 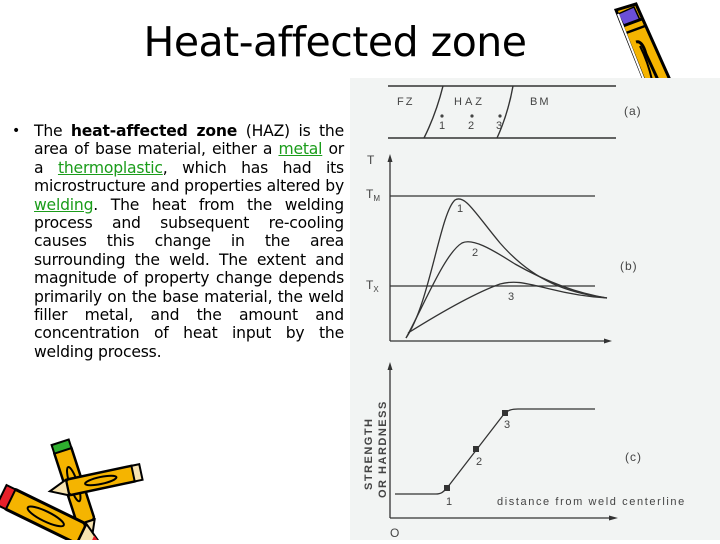 I want to click on panel-c-points, so click(x=476, y=450).